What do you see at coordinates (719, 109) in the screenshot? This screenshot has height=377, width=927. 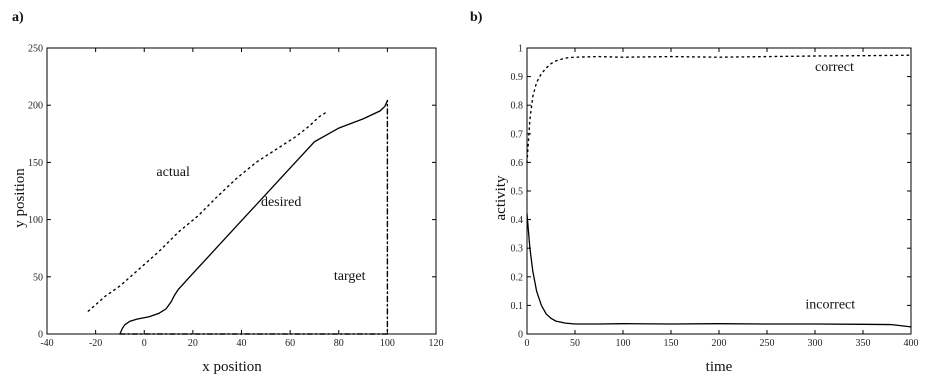 I see `panel-b-series-line-correct` at bounding box center [719, 109].